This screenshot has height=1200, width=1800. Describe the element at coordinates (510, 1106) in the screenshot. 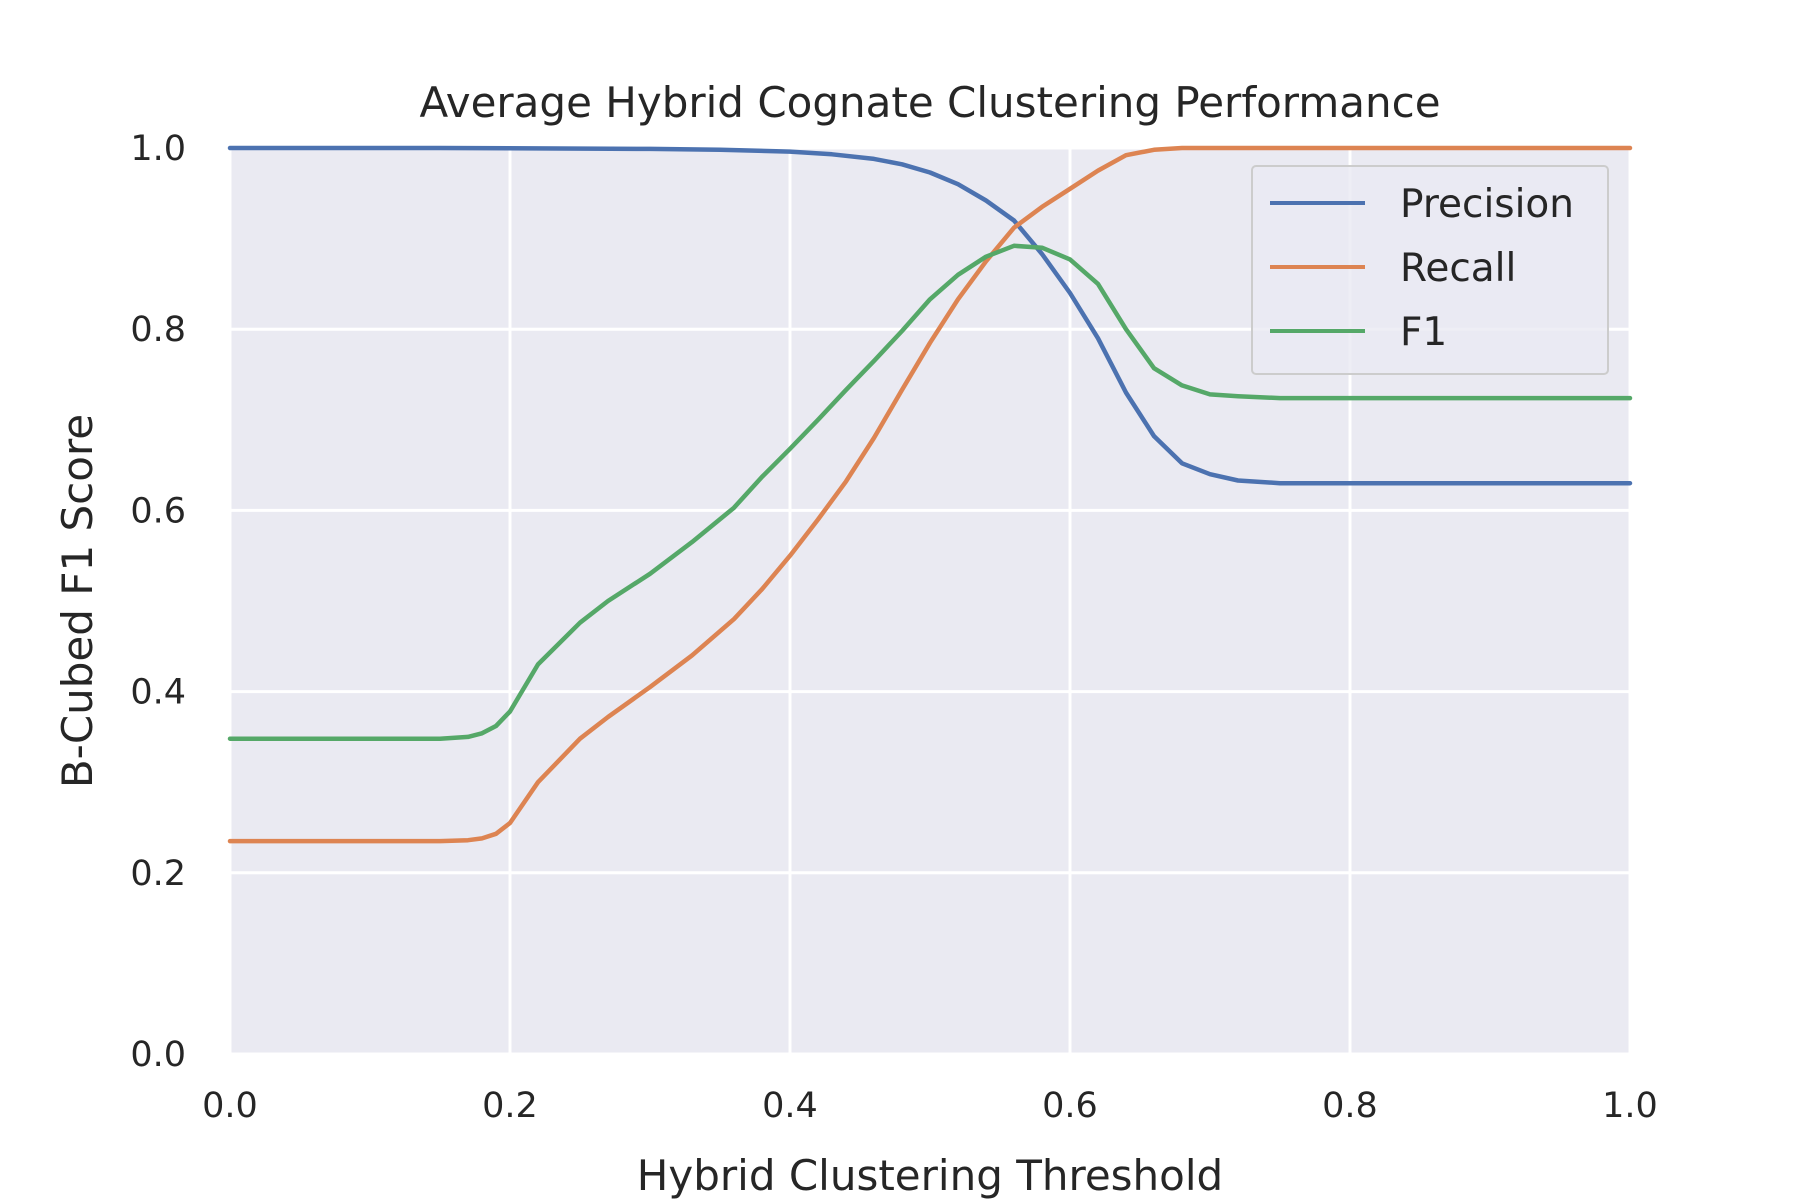

I see `x-tick-label: 0.2` at that location.